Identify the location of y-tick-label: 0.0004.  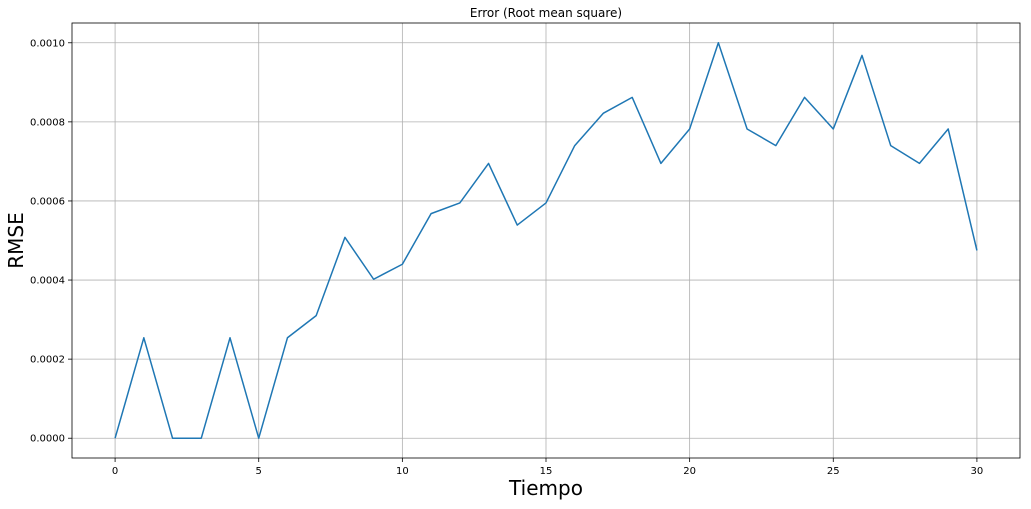
(47, 281).